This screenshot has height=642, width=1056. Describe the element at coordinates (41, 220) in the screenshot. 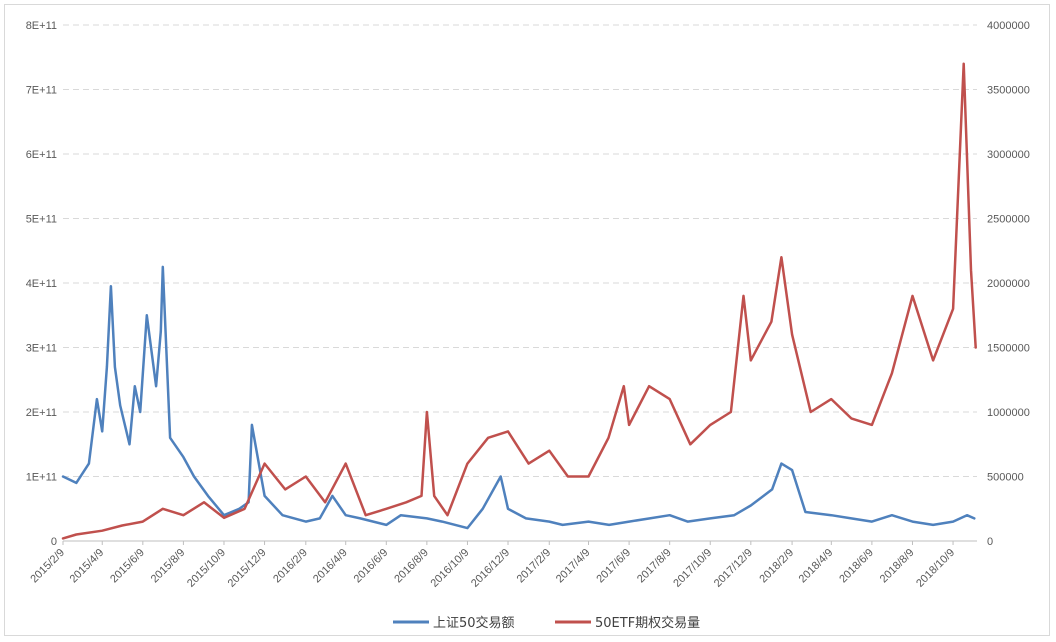

I see `y-left-tick-label: 5E+11` at that location.